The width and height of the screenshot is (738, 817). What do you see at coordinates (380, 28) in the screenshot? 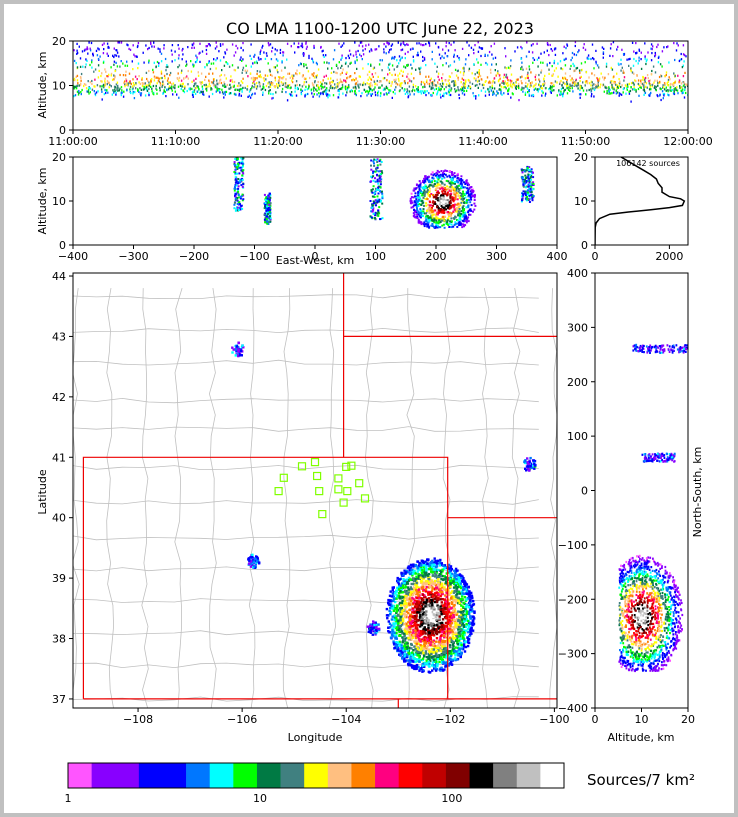
I see `figure-title: CO LMA 1100-1200 UTC June 22, 2023` at bounding box center [380, 28].